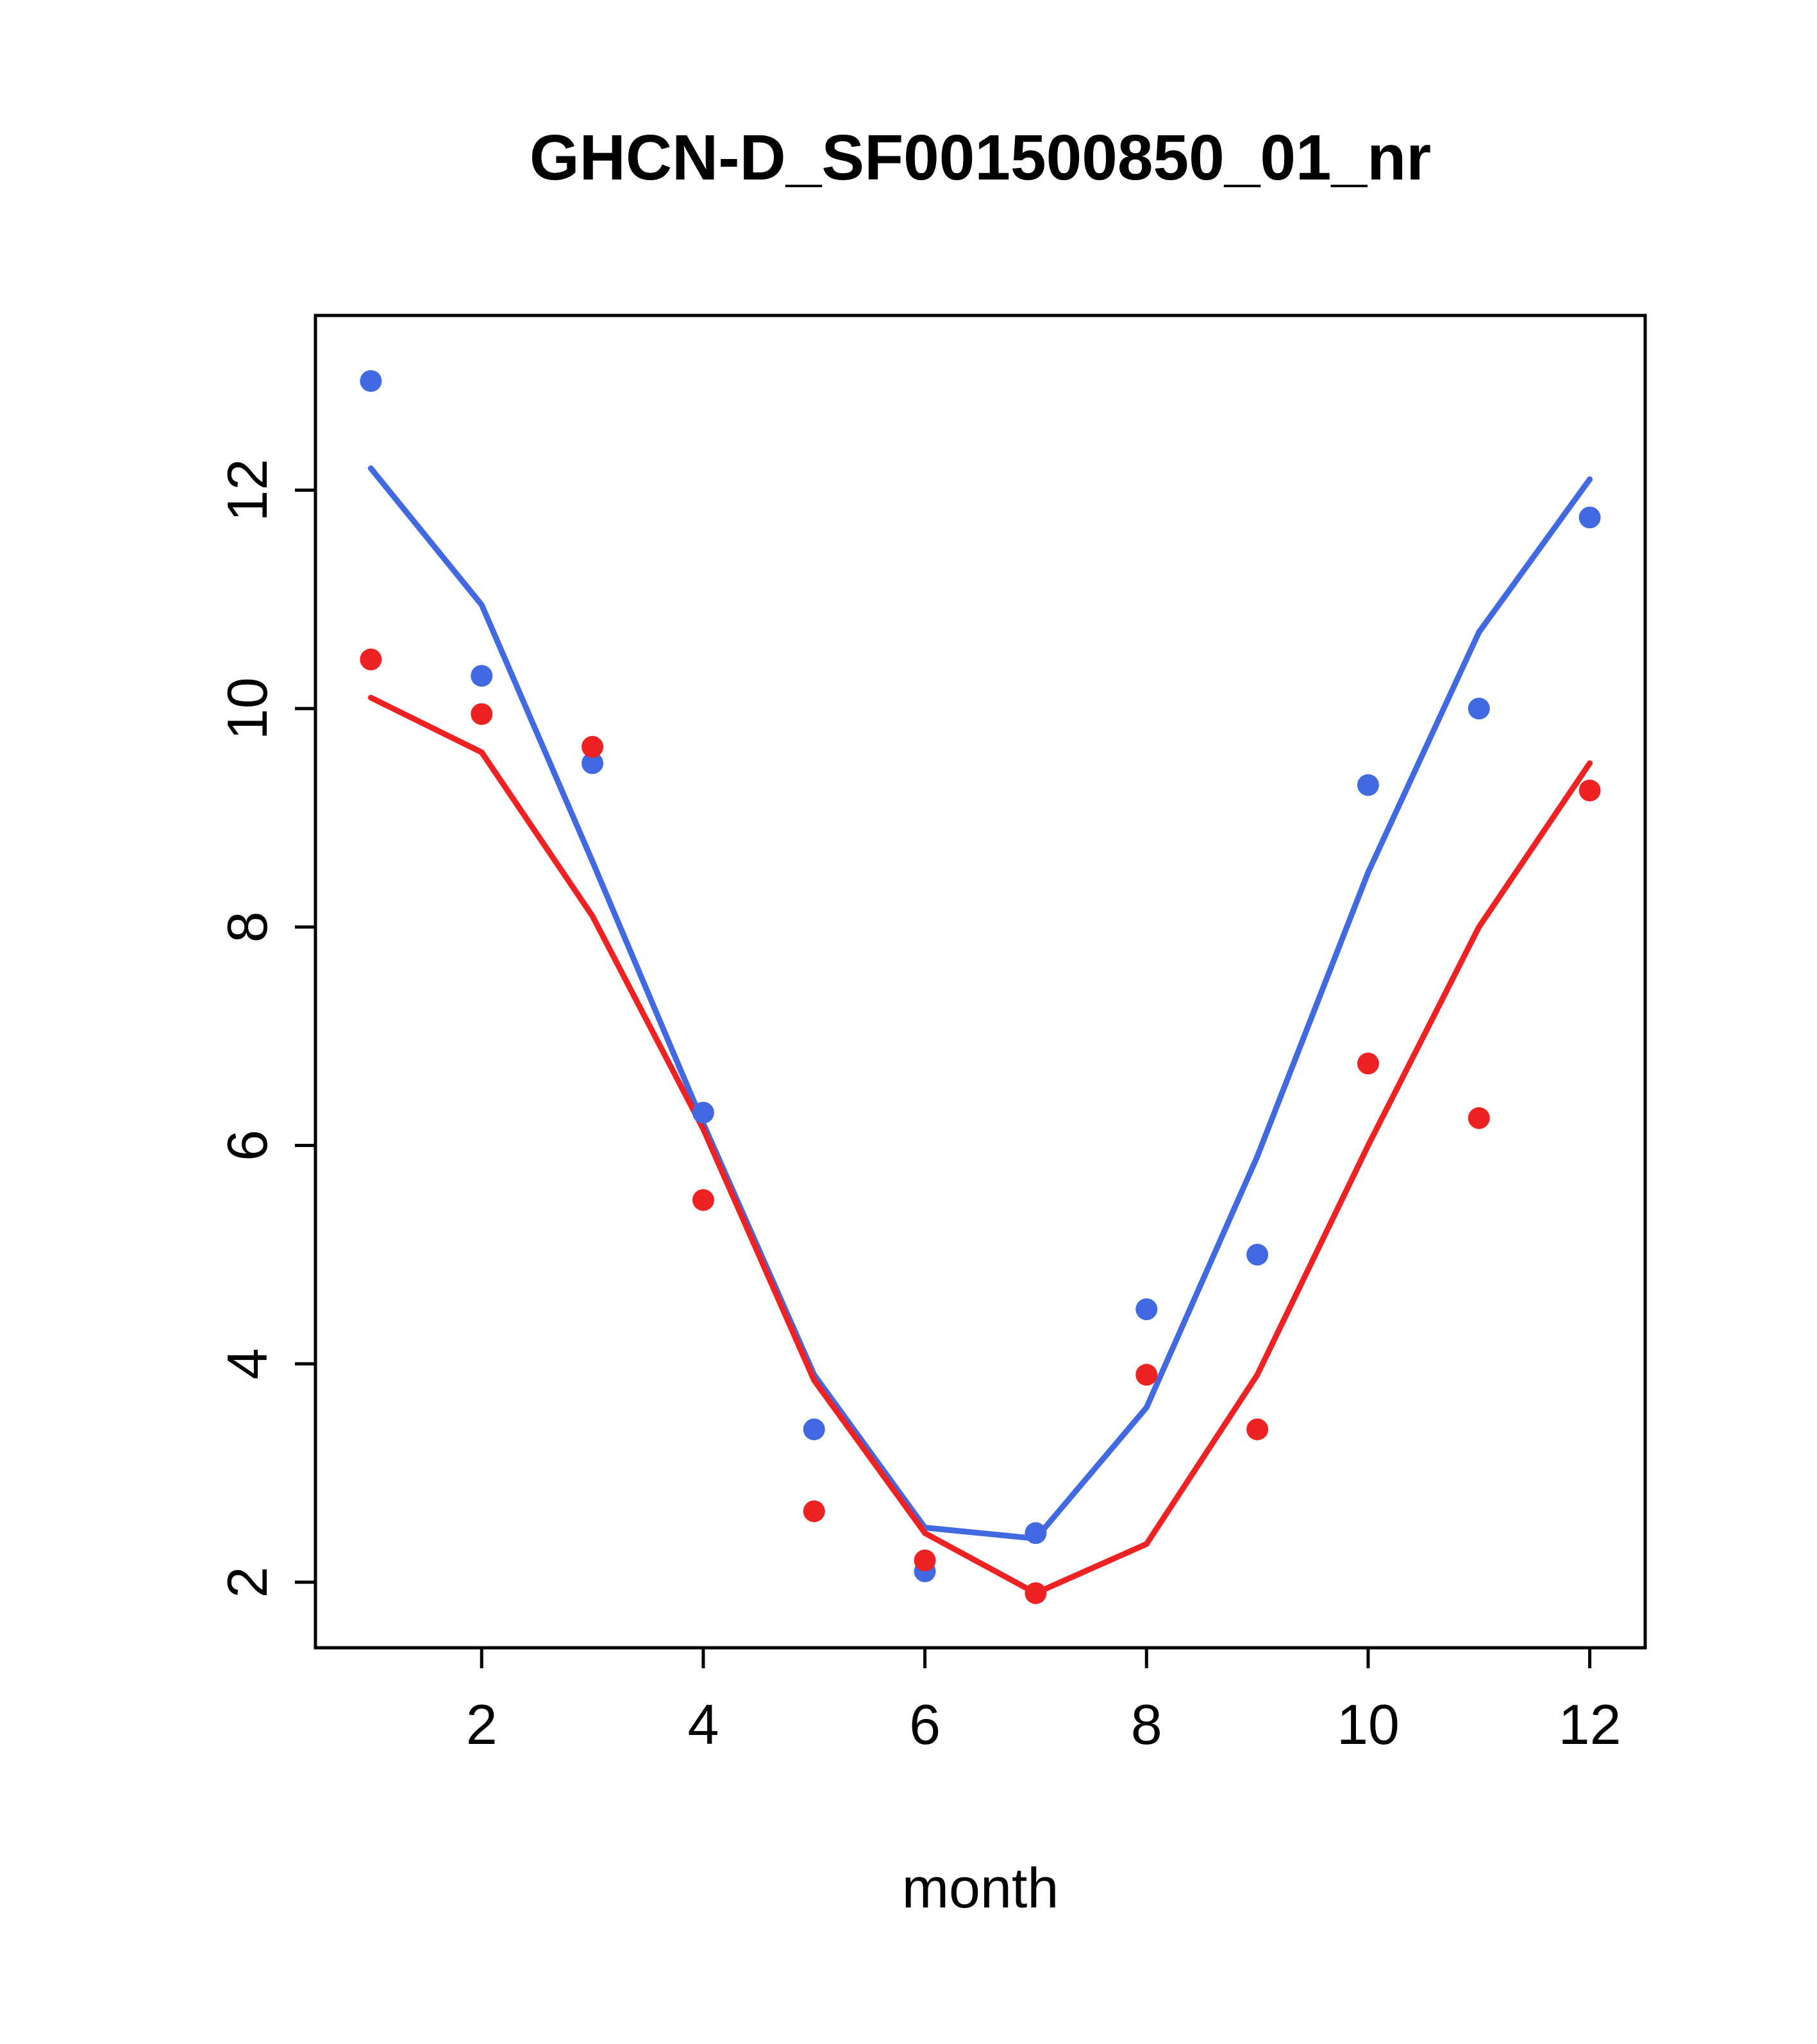 The image size is (1817, 2044). Describe the element at coordinates (247, 1145) in the screenshot. I see `y-tick-label: 6` at that location.